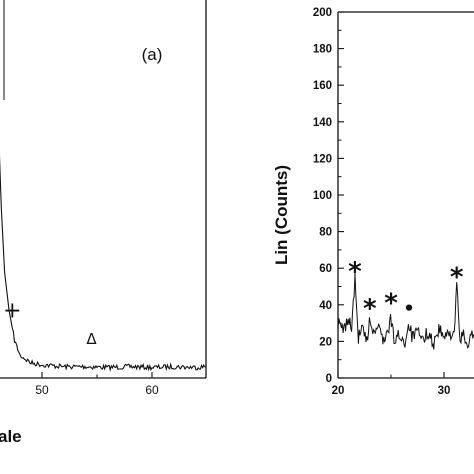 This screenshot has height=474, width=474. Describe the element at coordinates (152, 390) in the screenshot. I see `x-tick-label-a: 60` at that location.